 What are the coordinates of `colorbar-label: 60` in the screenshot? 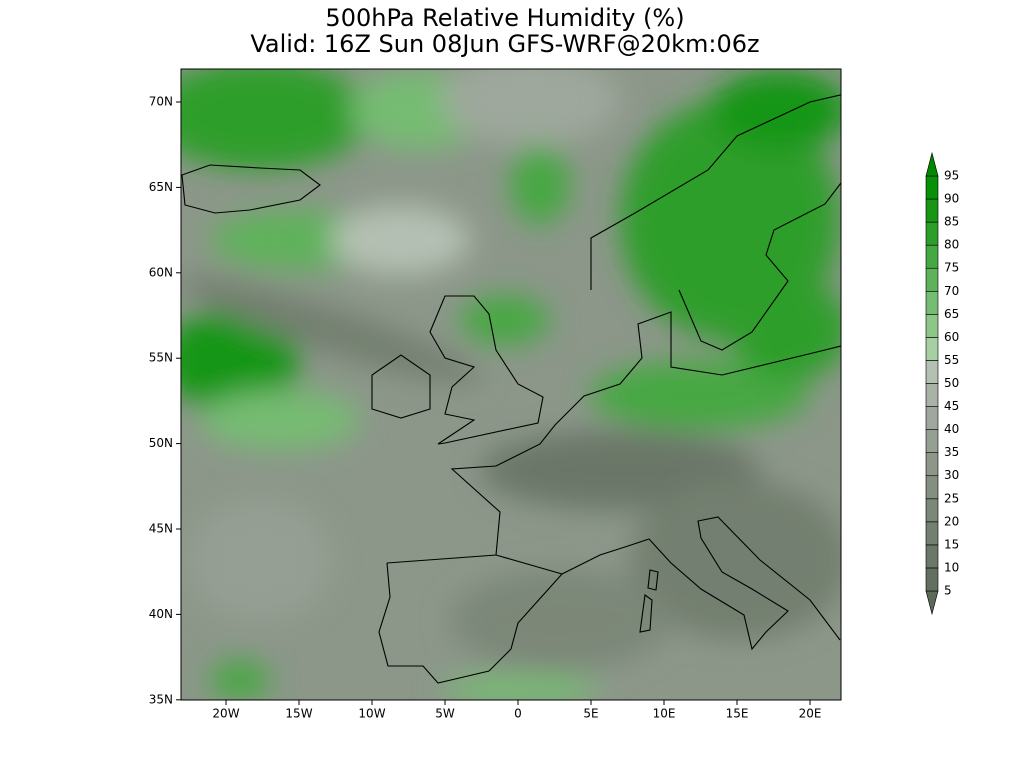 It's located at (951, 337).